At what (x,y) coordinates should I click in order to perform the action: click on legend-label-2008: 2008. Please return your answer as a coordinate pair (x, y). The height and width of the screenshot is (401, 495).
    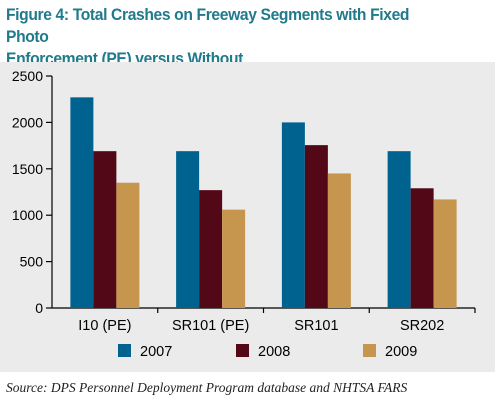
    Looking at the image, I should click on (274, 352).